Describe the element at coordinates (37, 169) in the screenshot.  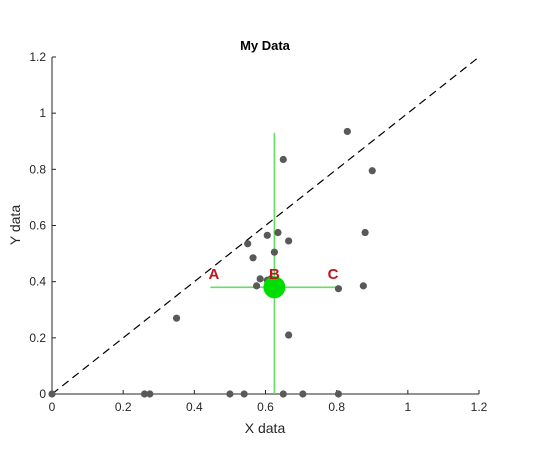
I see `y-tick-label: 0.8` at that location.